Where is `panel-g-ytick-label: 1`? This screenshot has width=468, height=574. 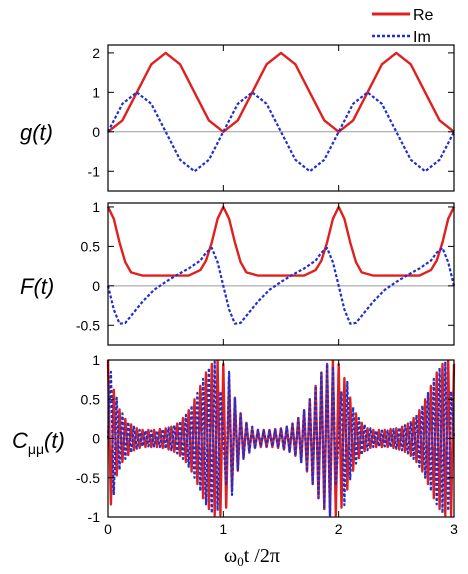 panel-g-ytick-label: 1 is located at coordinates (96, 92).